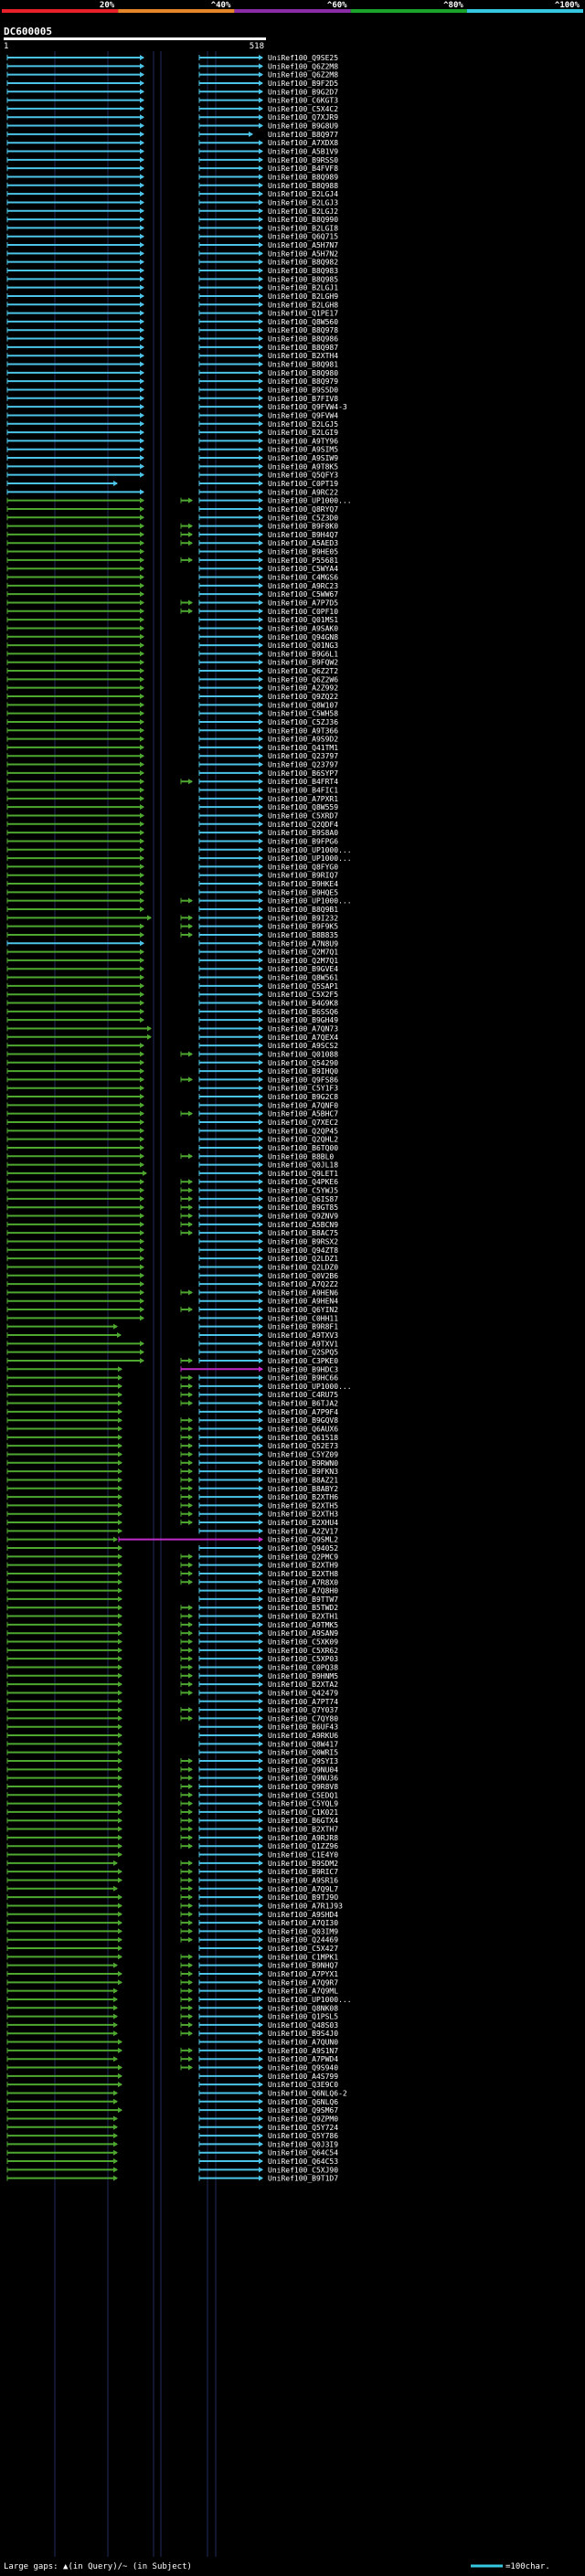 The width and height of the screenshot is (585, 2576). What do you see at coordinates (303, 1054) in the screenshot?
I see `hit-label: UniRef100_Q01088` at bounding box center [303, 1054].